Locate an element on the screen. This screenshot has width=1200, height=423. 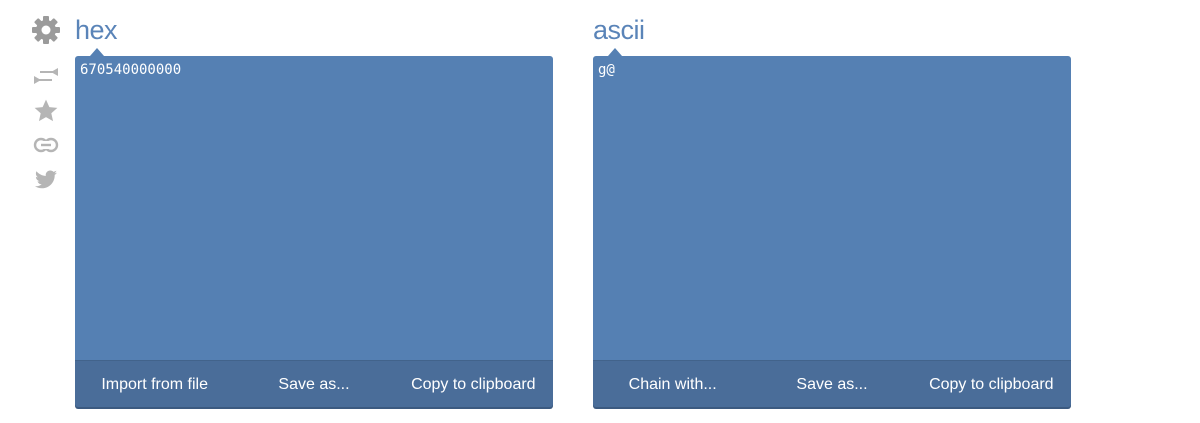
hex-panel-title: hex is located at coordinates (314, 31).